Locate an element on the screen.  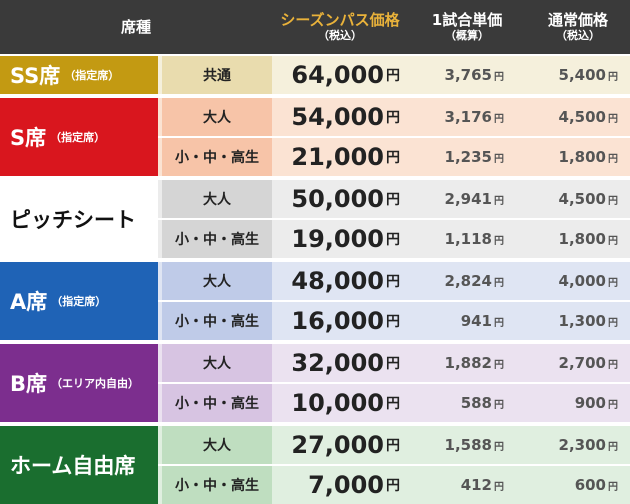
per-game-price-cell-value: 1,235 is located at coordinates (468, 157).